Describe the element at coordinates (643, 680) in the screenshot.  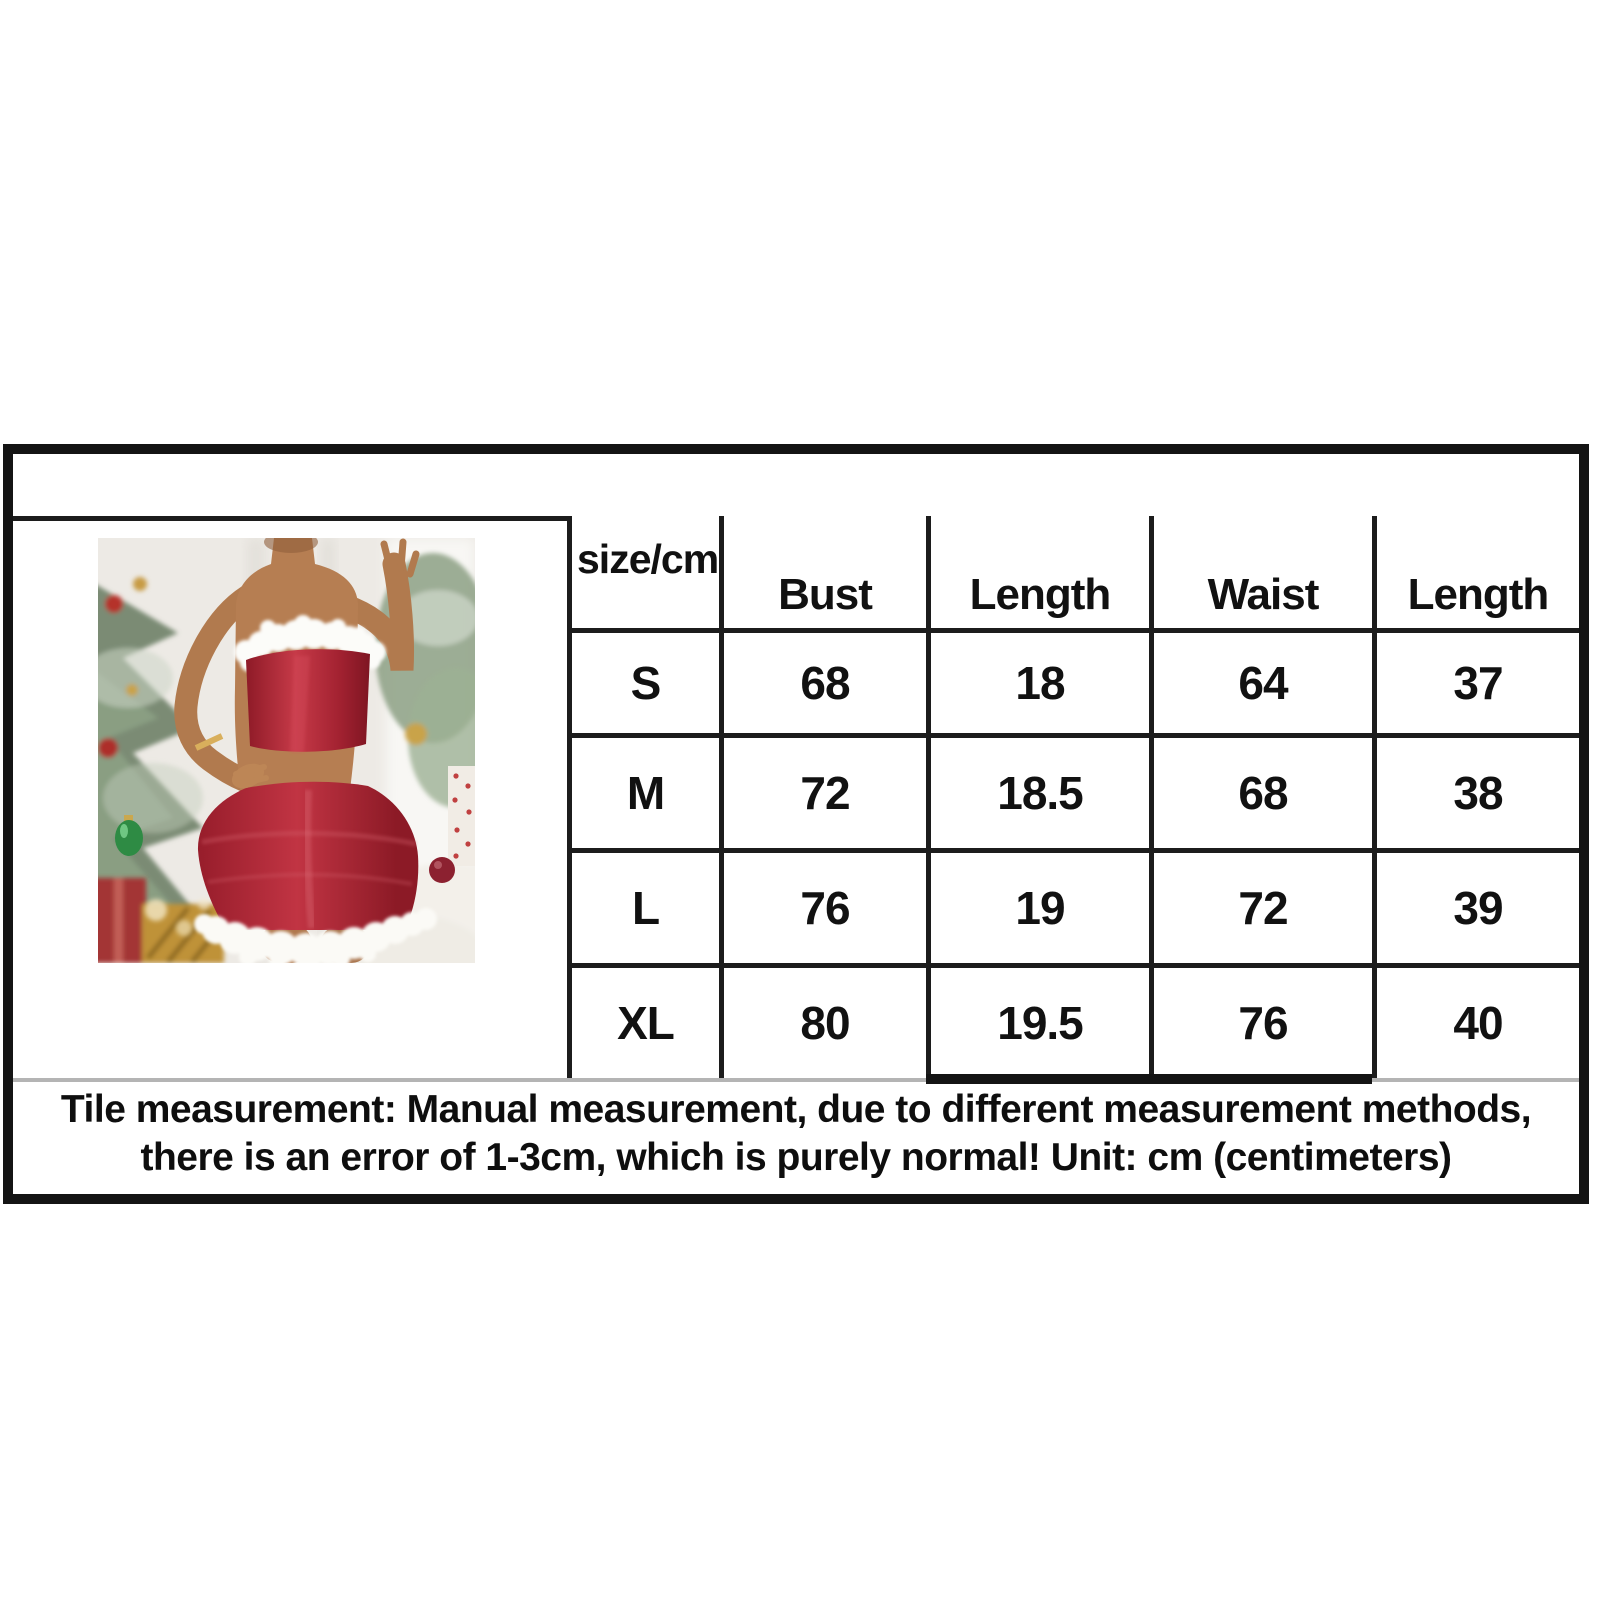
I see `size-label: S` at that location.